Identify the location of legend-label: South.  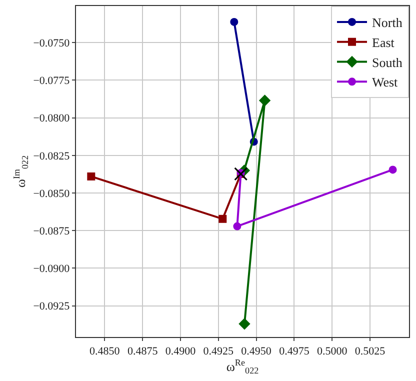
(387, 62).